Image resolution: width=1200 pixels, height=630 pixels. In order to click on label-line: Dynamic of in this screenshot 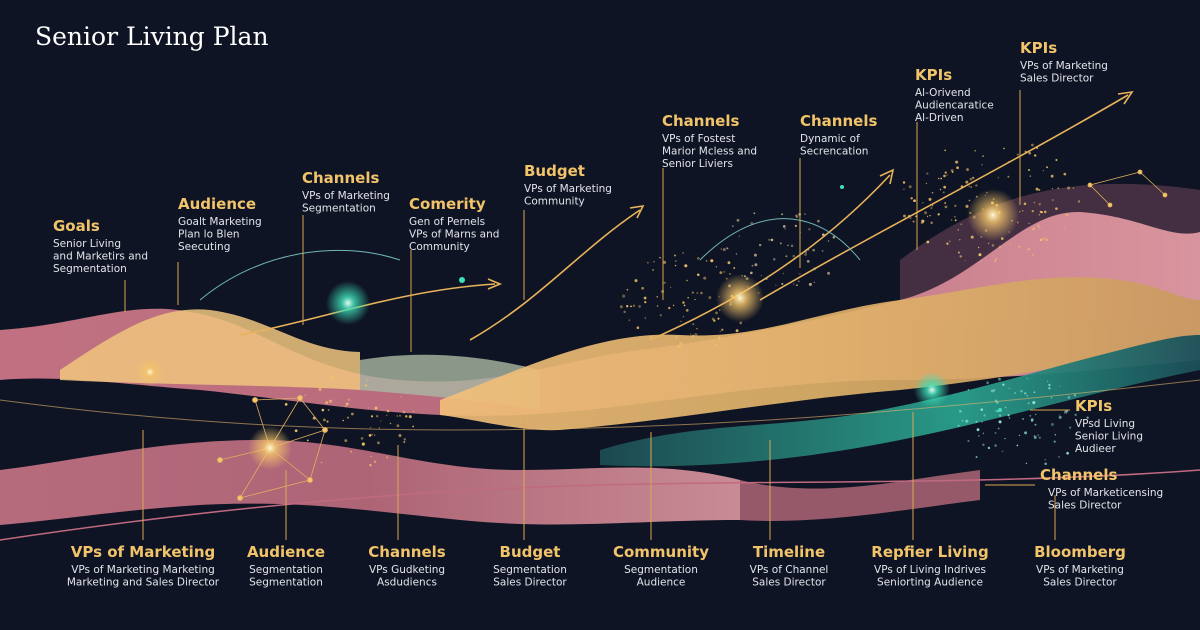, I will do `click(830, 139)`.